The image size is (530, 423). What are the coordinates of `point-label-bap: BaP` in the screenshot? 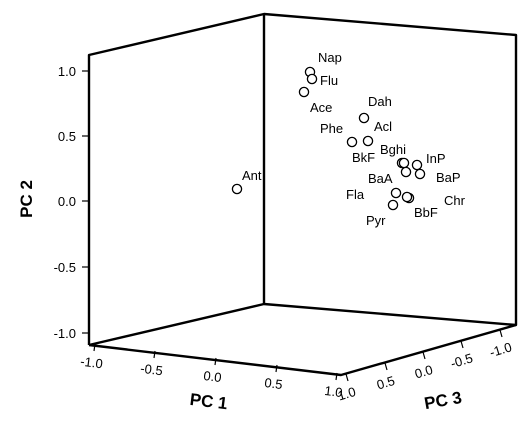 It's located at (448, 177).